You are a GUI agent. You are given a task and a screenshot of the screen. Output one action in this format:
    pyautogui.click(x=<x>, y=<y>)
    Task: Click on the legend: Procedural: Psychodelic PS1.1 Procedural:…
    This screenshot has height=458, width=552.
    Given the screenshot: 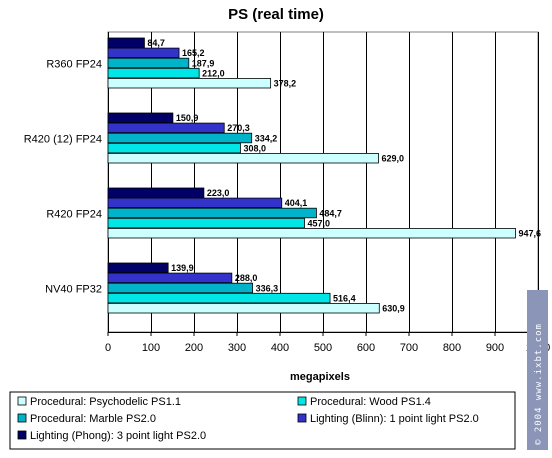 What is the action you would take?
    pyautogui.click(x=262, y=420)
    